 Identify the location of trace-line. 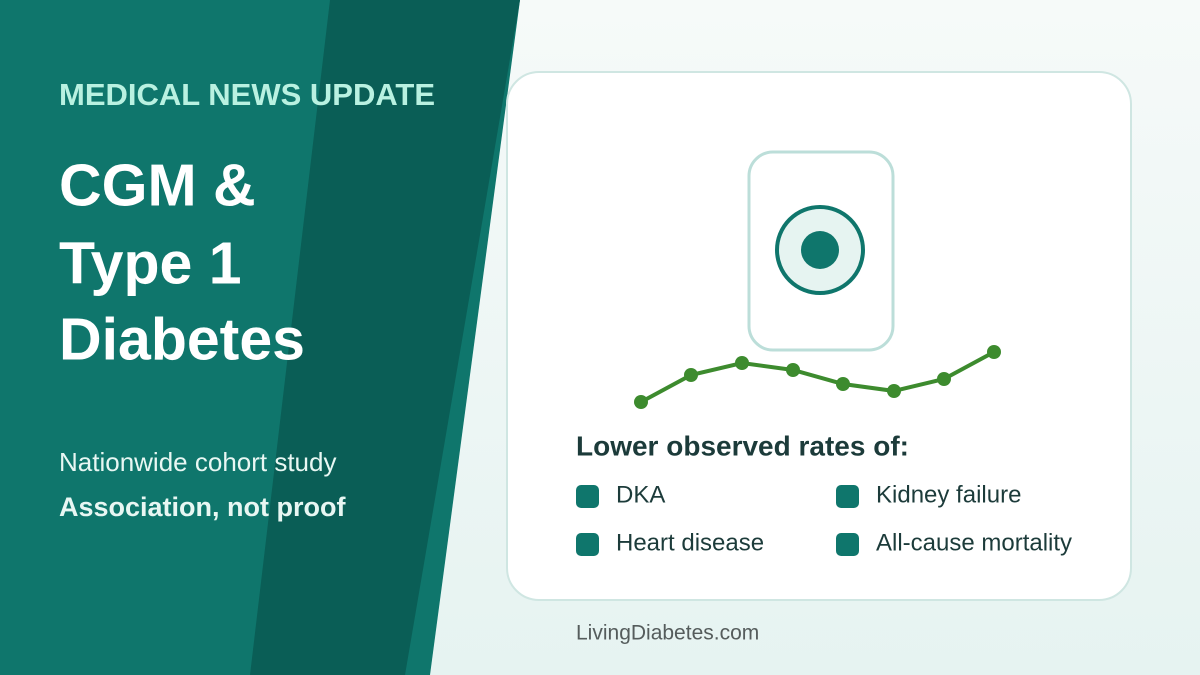
(817, 377).